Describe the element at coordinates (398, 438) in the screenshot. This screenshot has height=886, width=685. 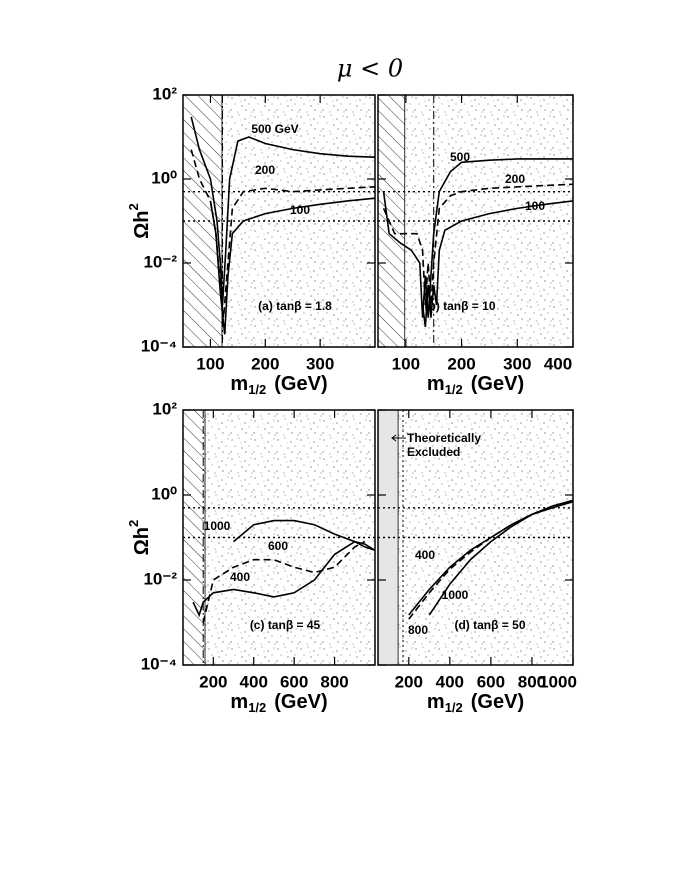
I see `note-arrow` at that location.